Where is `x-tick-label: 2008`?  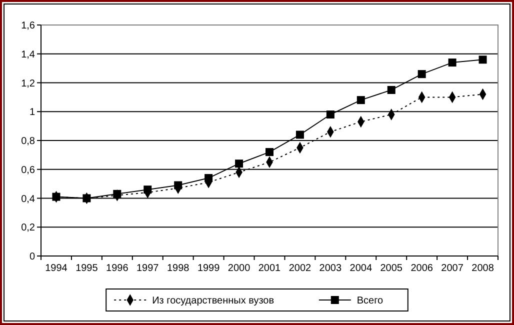 x-tick-label: 2008 is located at coordinates (483, 268).